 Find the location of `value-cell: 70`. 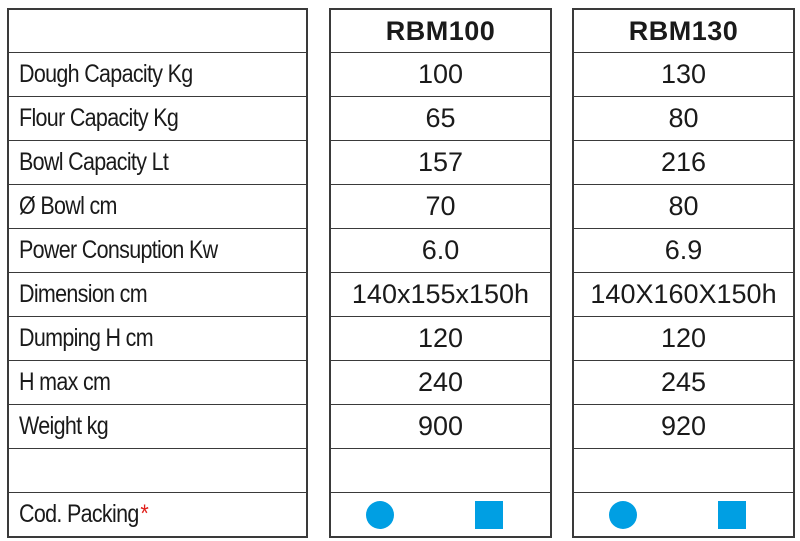

value-cell: 70 is located at coordinates (440, 206).